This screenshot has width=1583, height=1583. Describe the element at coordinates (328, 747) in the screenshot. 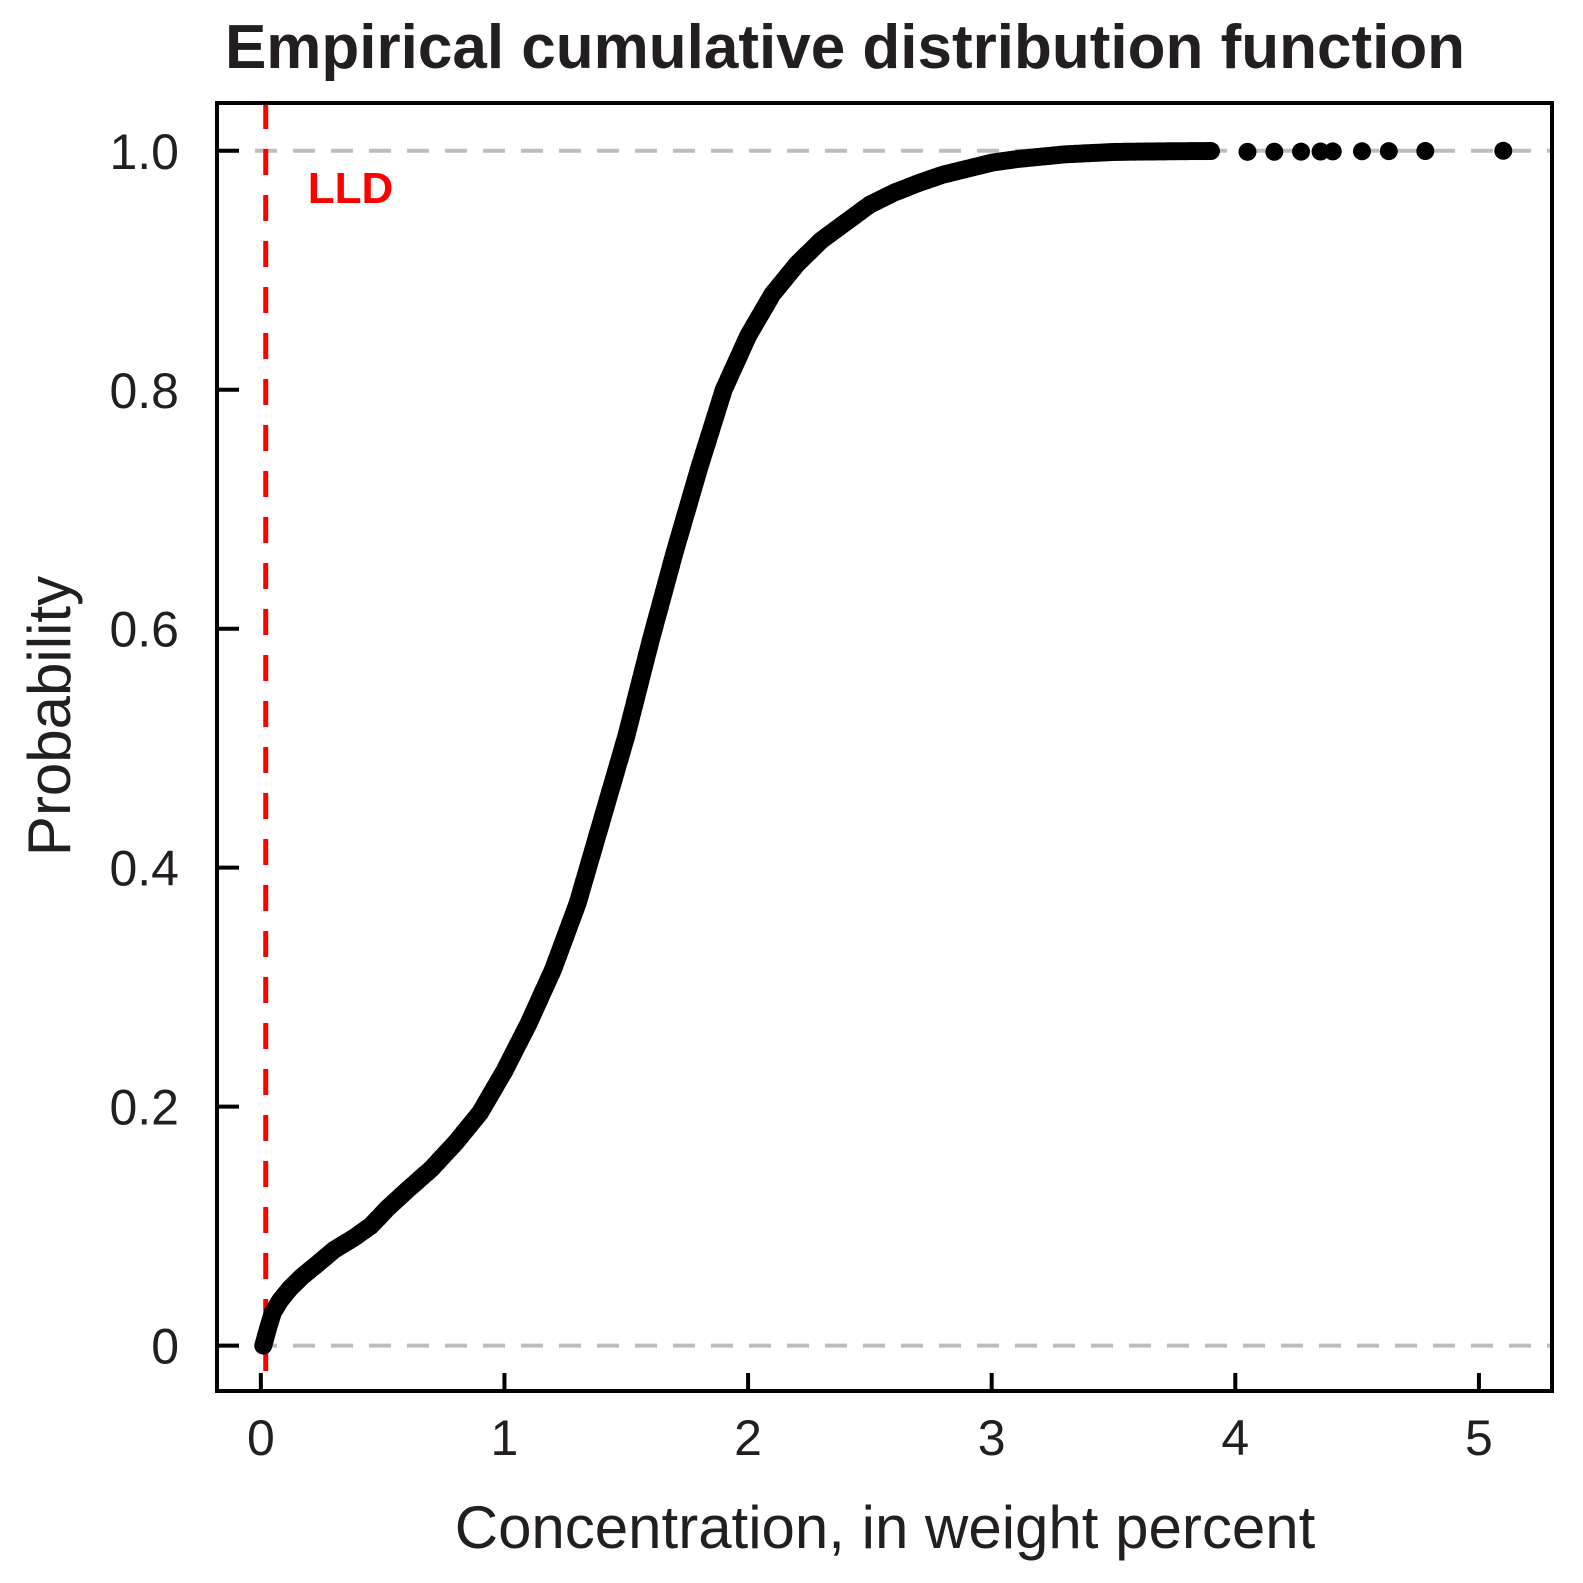

I see `lld-line-group: LLD` at that location.